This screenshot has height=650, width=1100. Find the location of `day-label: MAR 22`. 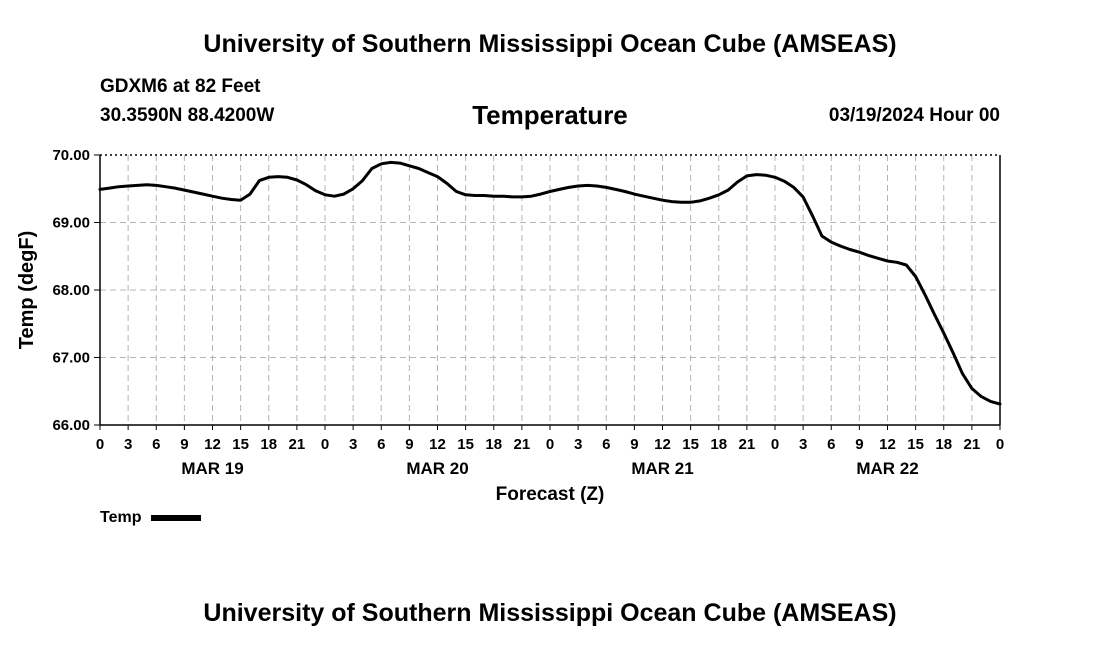

day-label: MAR 22 is located at coordinates (887, 468).